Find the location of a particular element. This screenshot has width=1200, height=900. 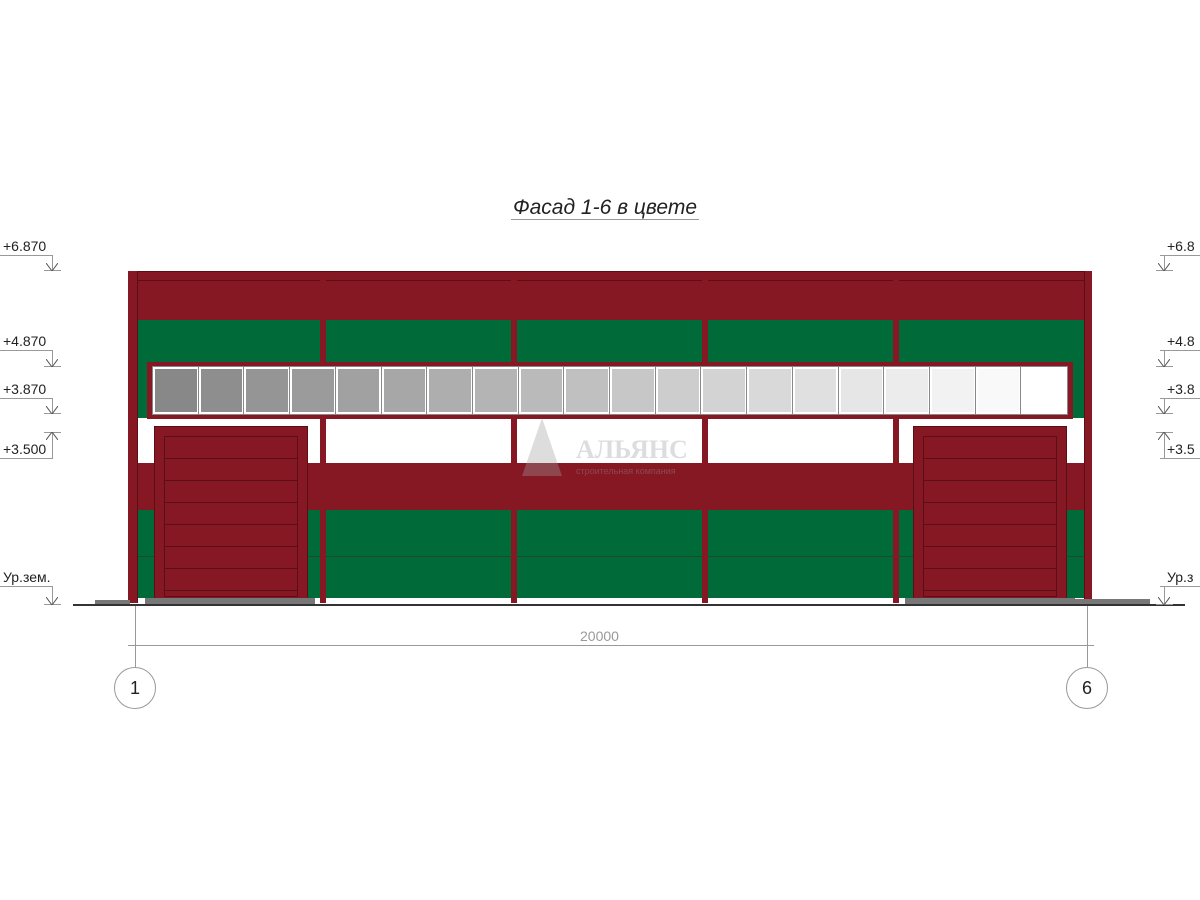

corner-column-left is located at coordinates (133, 437).